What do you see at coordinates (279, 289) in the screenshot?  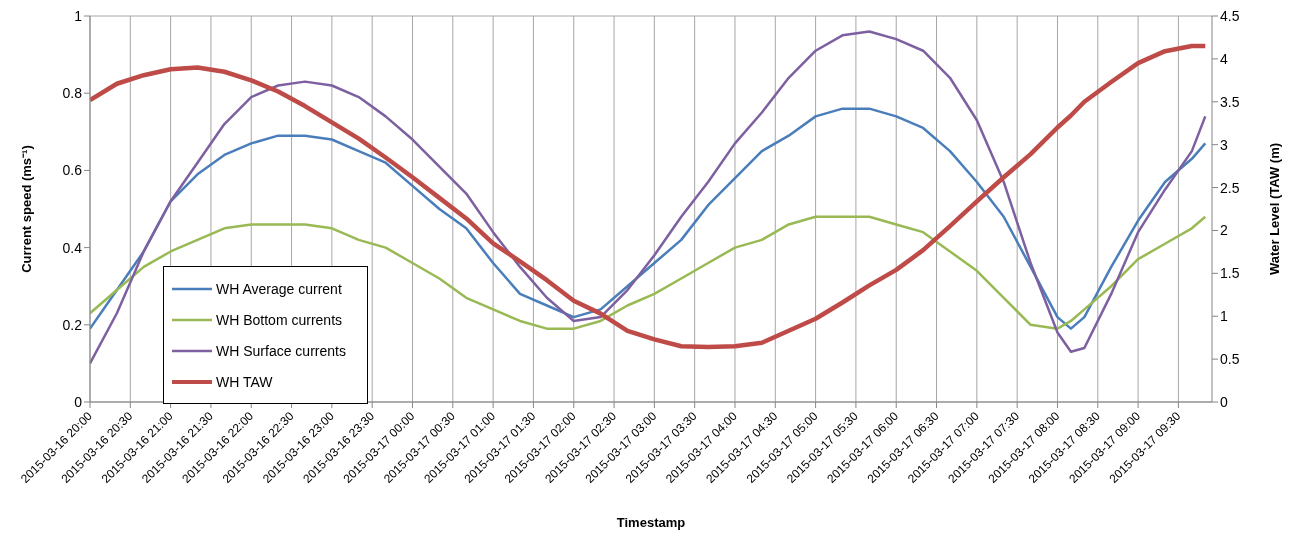 I see `legend-label: WH Average current` at bounding box center [279, 289].